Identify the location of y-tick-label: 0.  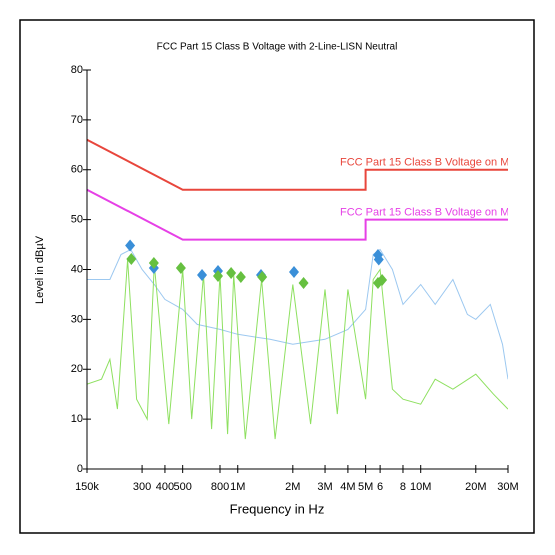
(80, 469).